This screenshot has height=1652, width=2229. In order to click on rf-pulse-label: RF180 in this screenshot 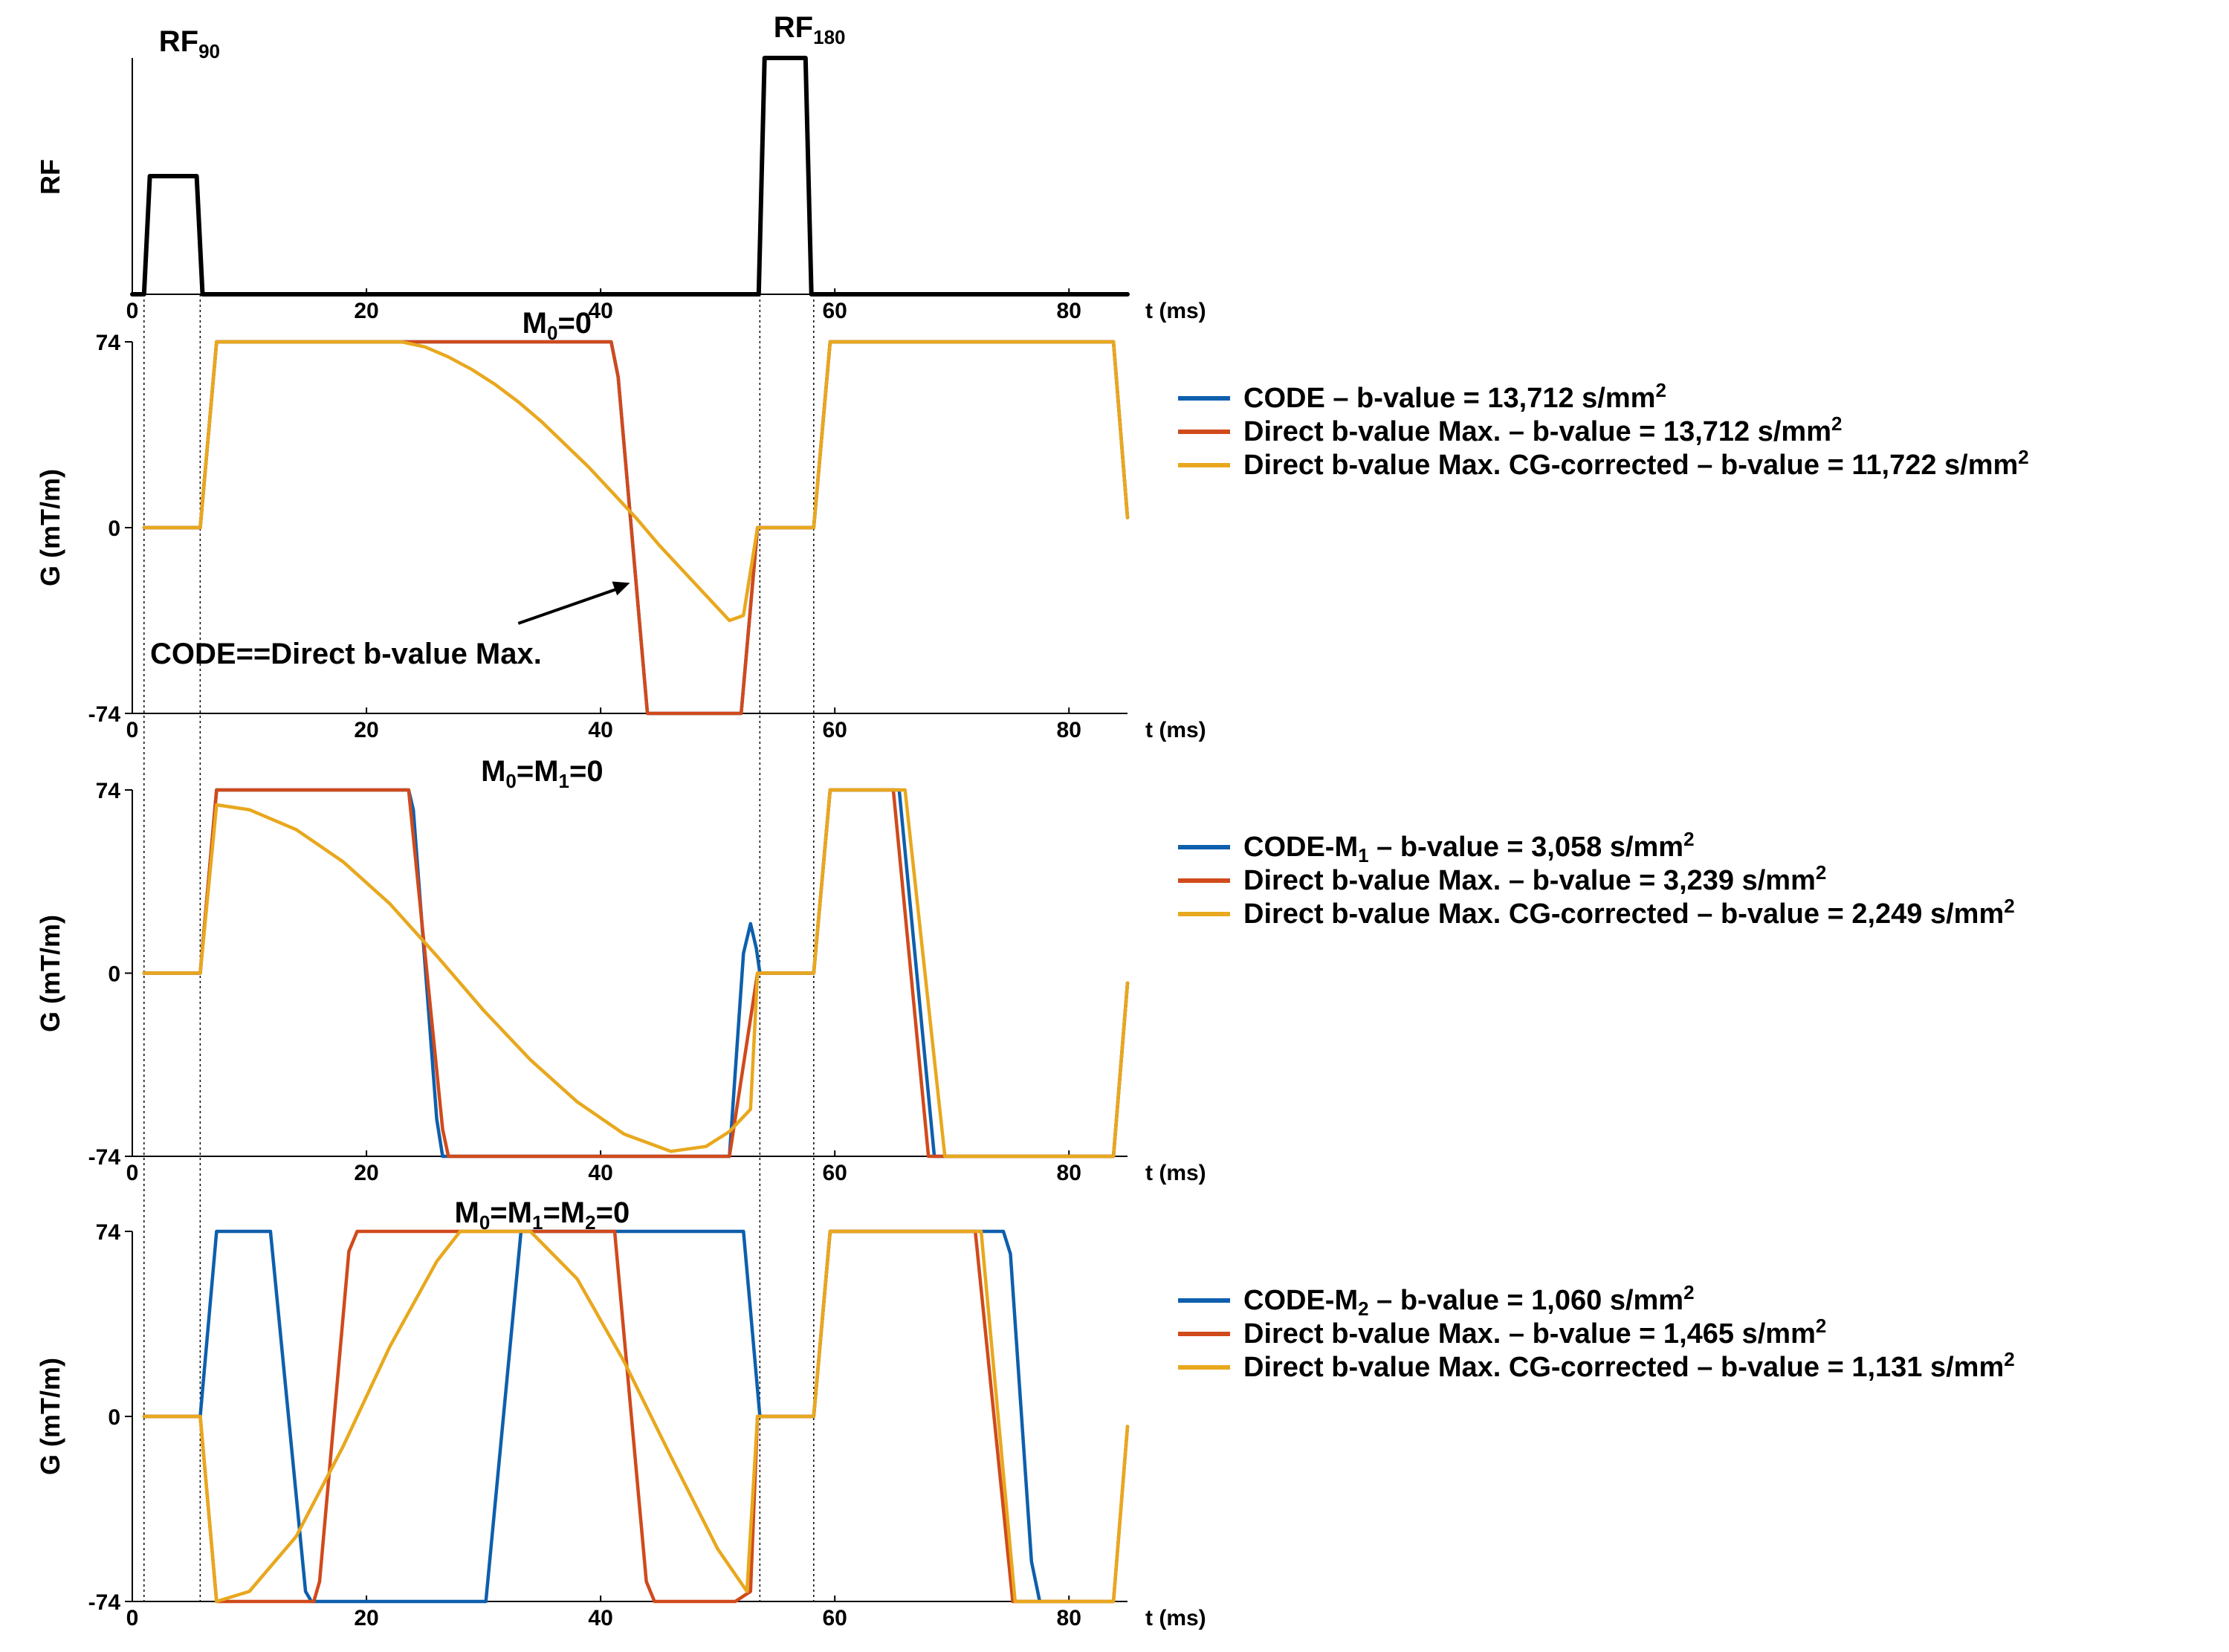, I will do `click(810, 29)`.